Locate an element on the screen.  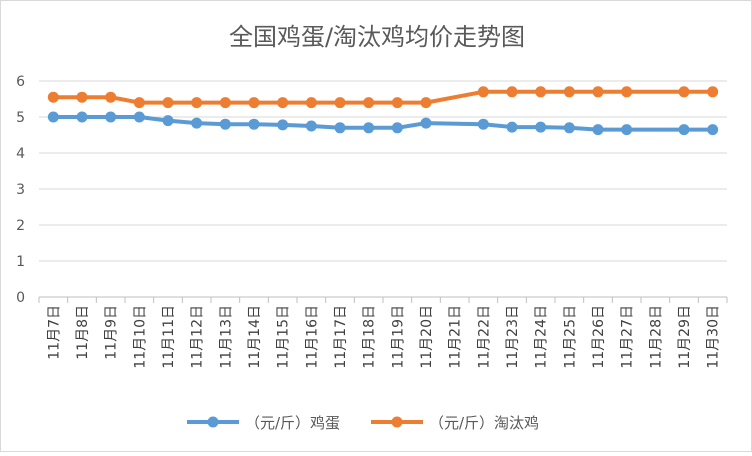
y-tick-label: 3 is located at coordinates (20, 190).